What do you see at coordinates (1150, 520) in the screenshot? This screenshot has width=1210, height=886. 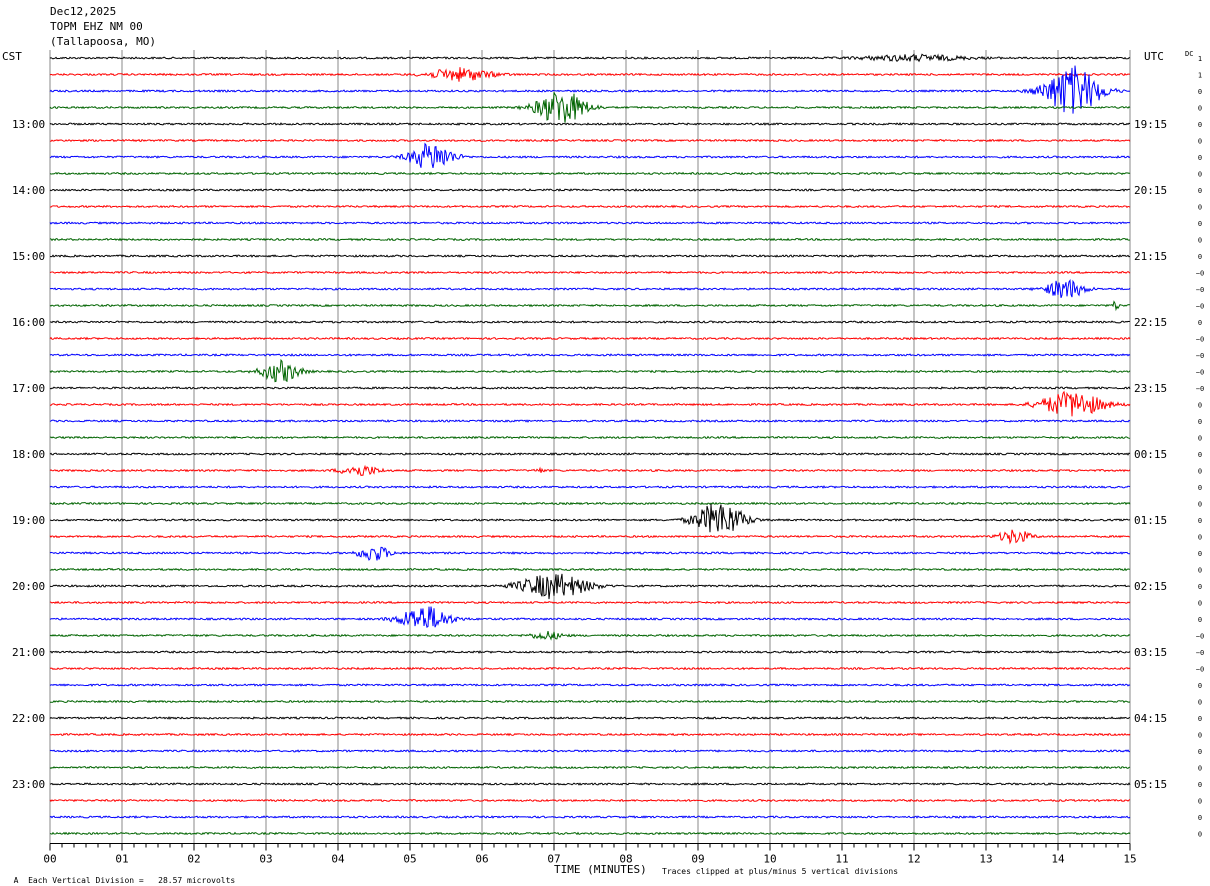 I see `utc-hour-label: 01:15` at bounding box center [1150, 520].